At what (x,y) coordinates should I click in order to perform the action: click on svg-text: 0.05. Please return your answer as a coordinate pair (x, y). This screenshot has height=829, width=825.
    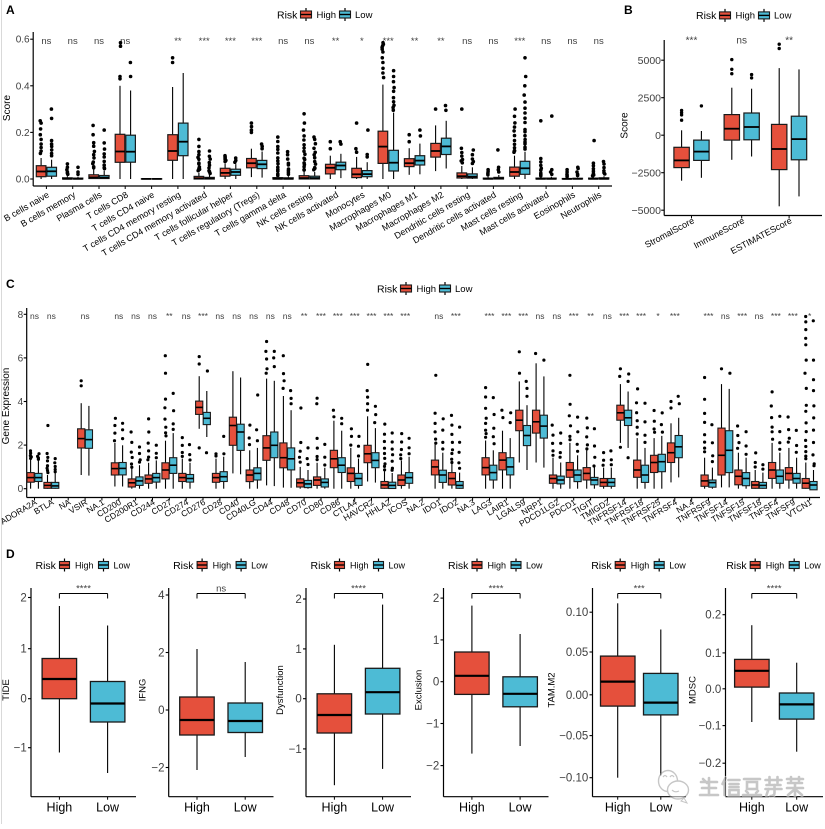
    Looking at the image, I should click on (577, 653).